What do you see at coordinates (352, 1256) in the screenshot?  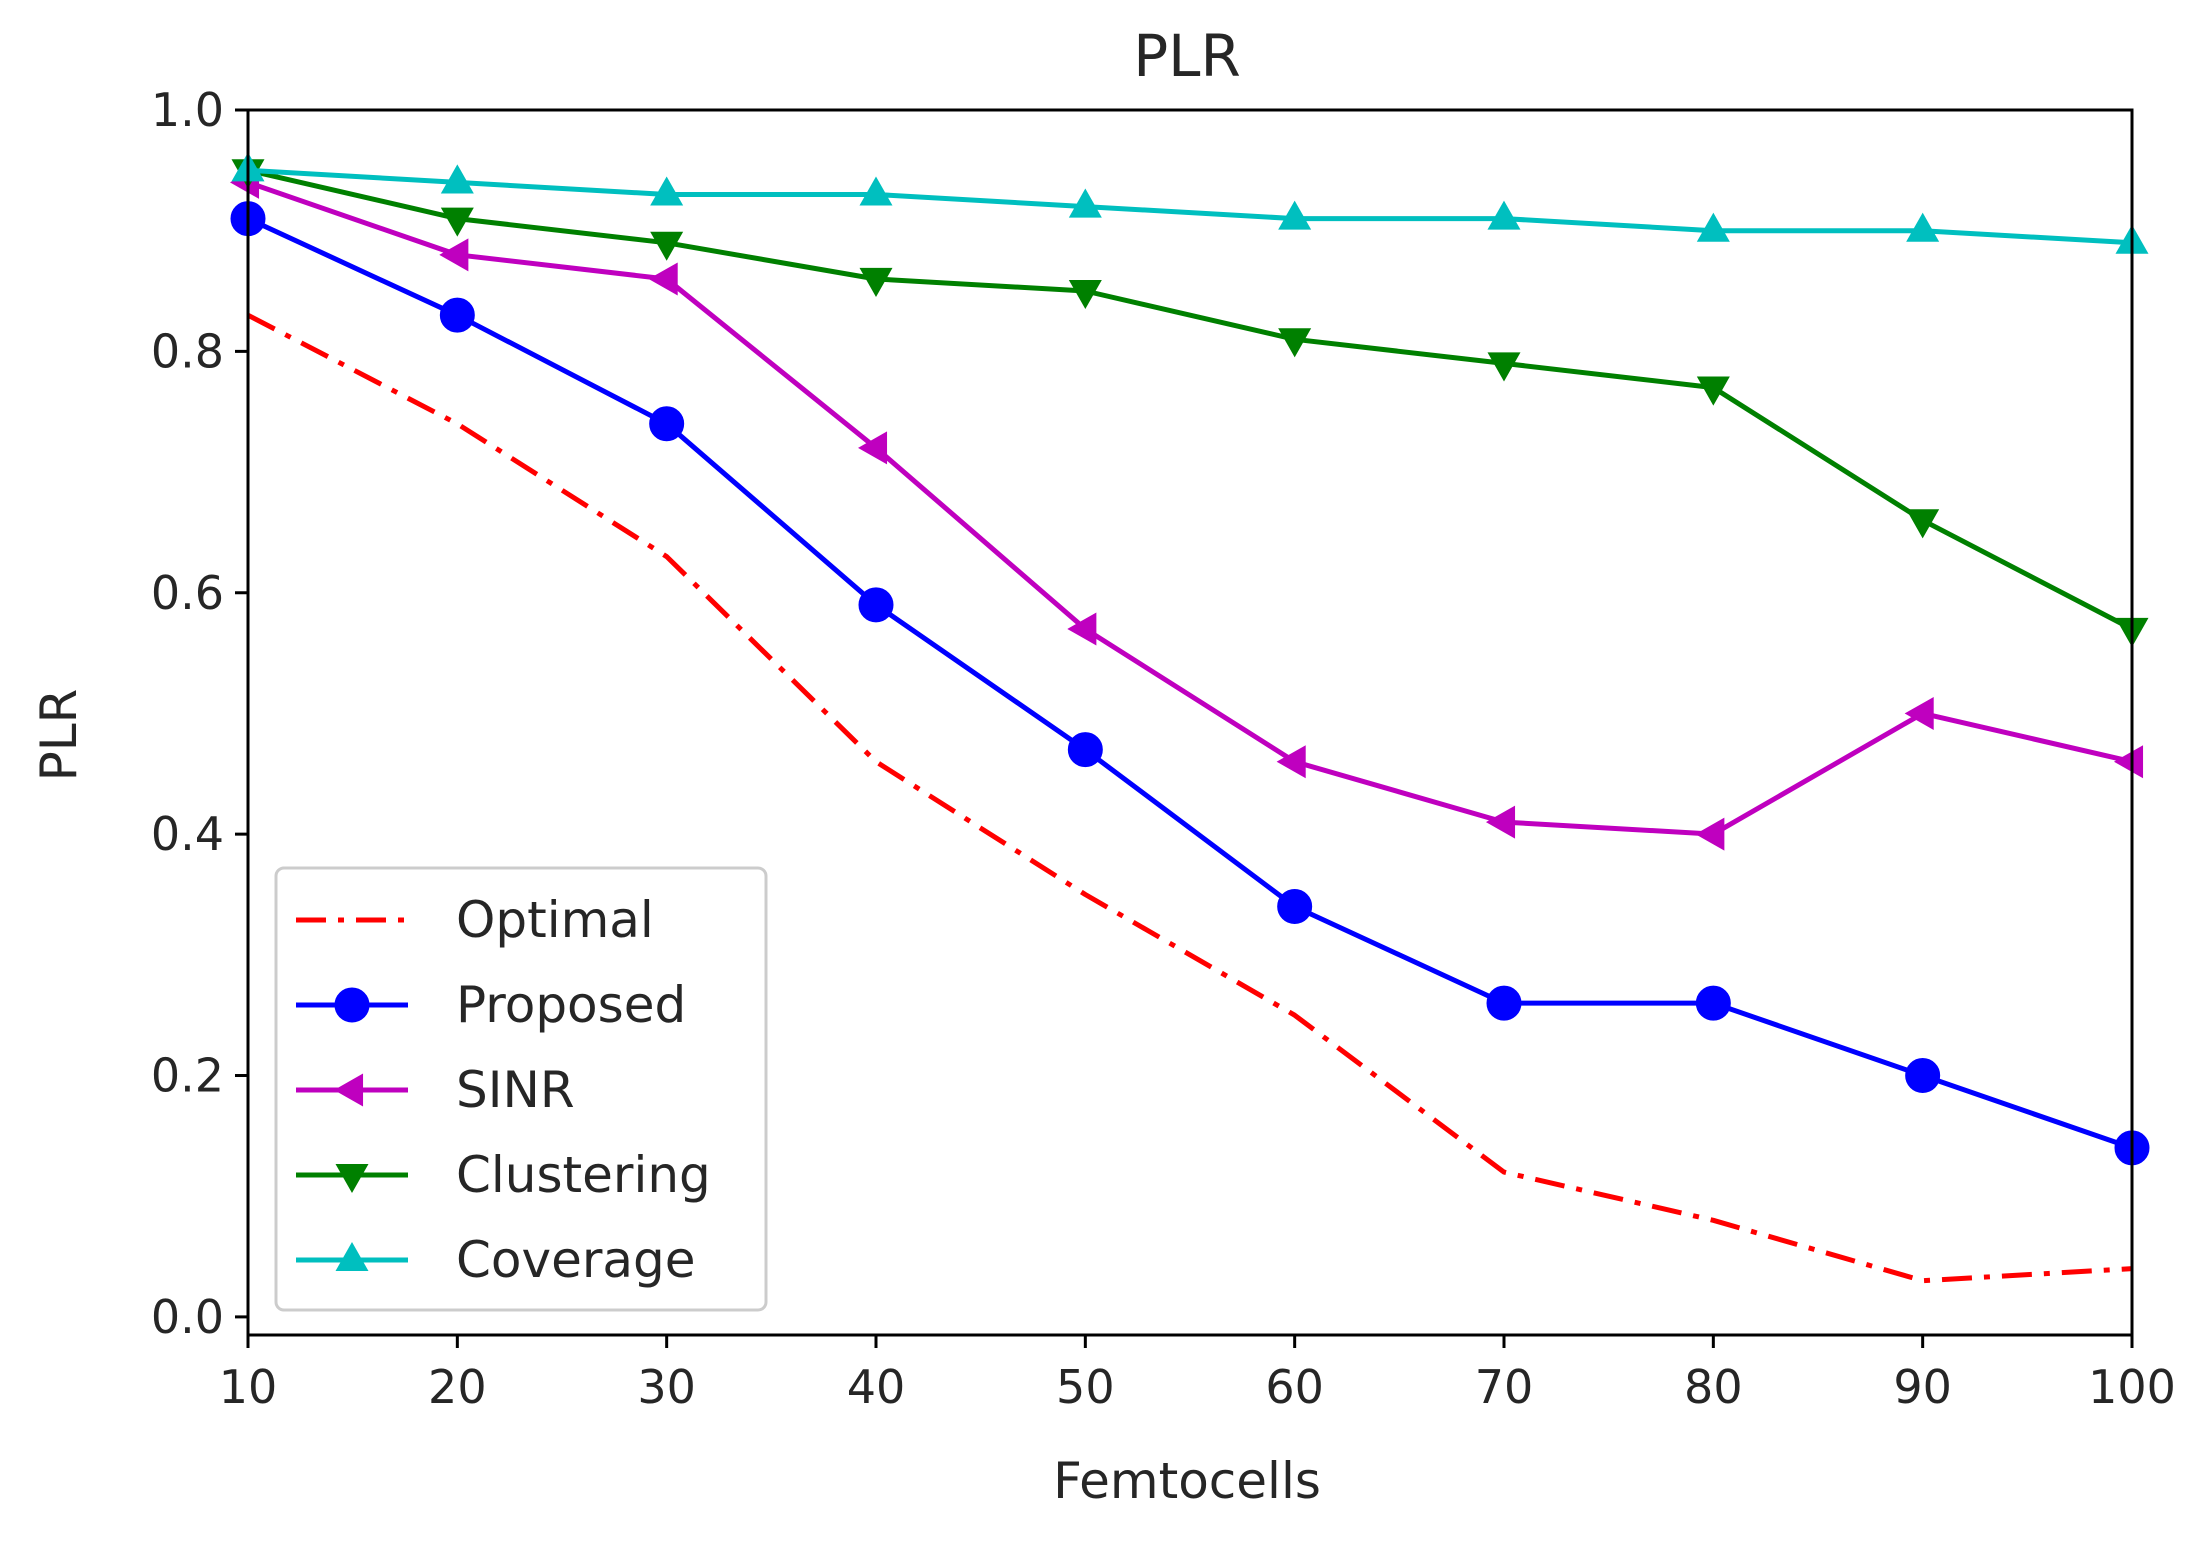 I see `legend-marker-coverage` at bounding box center [352, 1256].